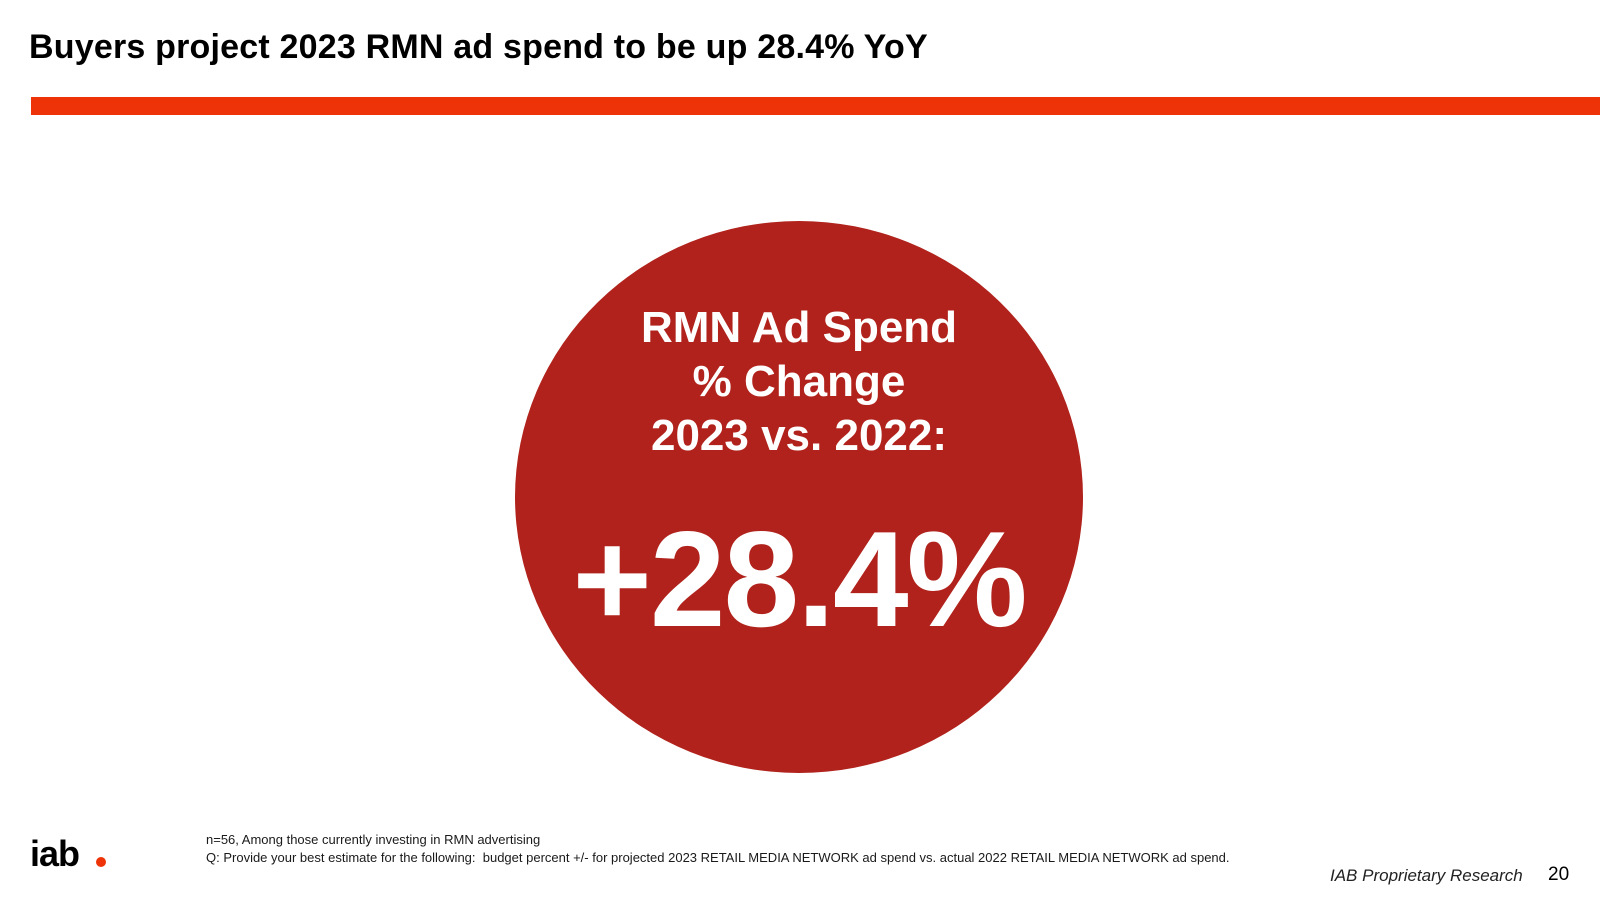 The image size is (1600, 900). What do you see at coordinates (101, 862) in the screenshot?
I see `iab-logo-dot` at bounding box center [101, 862].